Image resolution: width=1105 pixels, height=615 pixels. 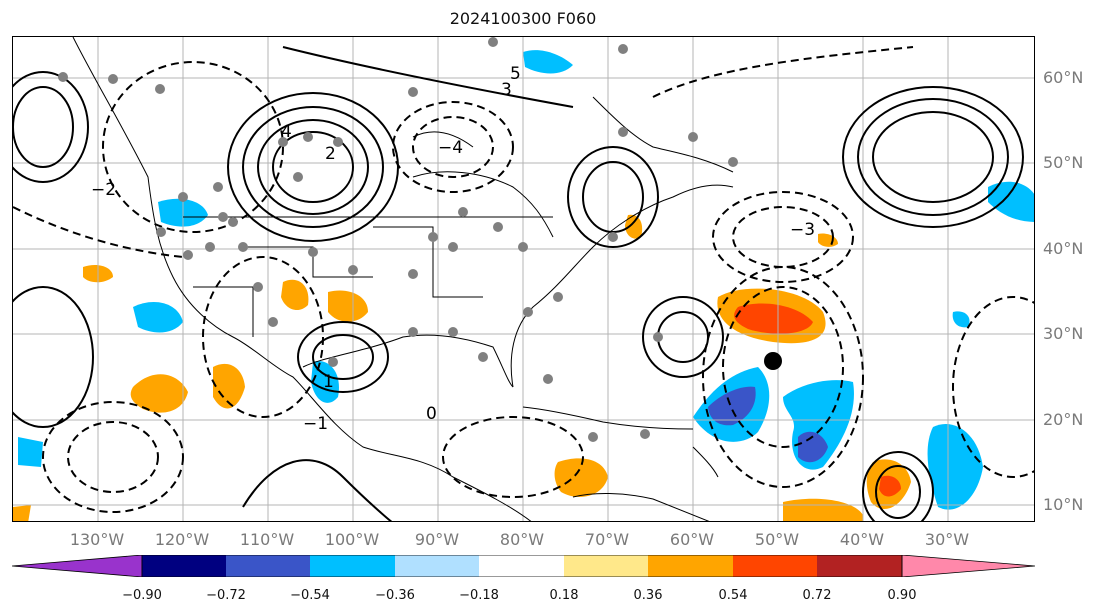 What do you see at coordinates (777, 539) in the screenshot?
I see `lon-label: 50°W` at bounding box center [777, 539].